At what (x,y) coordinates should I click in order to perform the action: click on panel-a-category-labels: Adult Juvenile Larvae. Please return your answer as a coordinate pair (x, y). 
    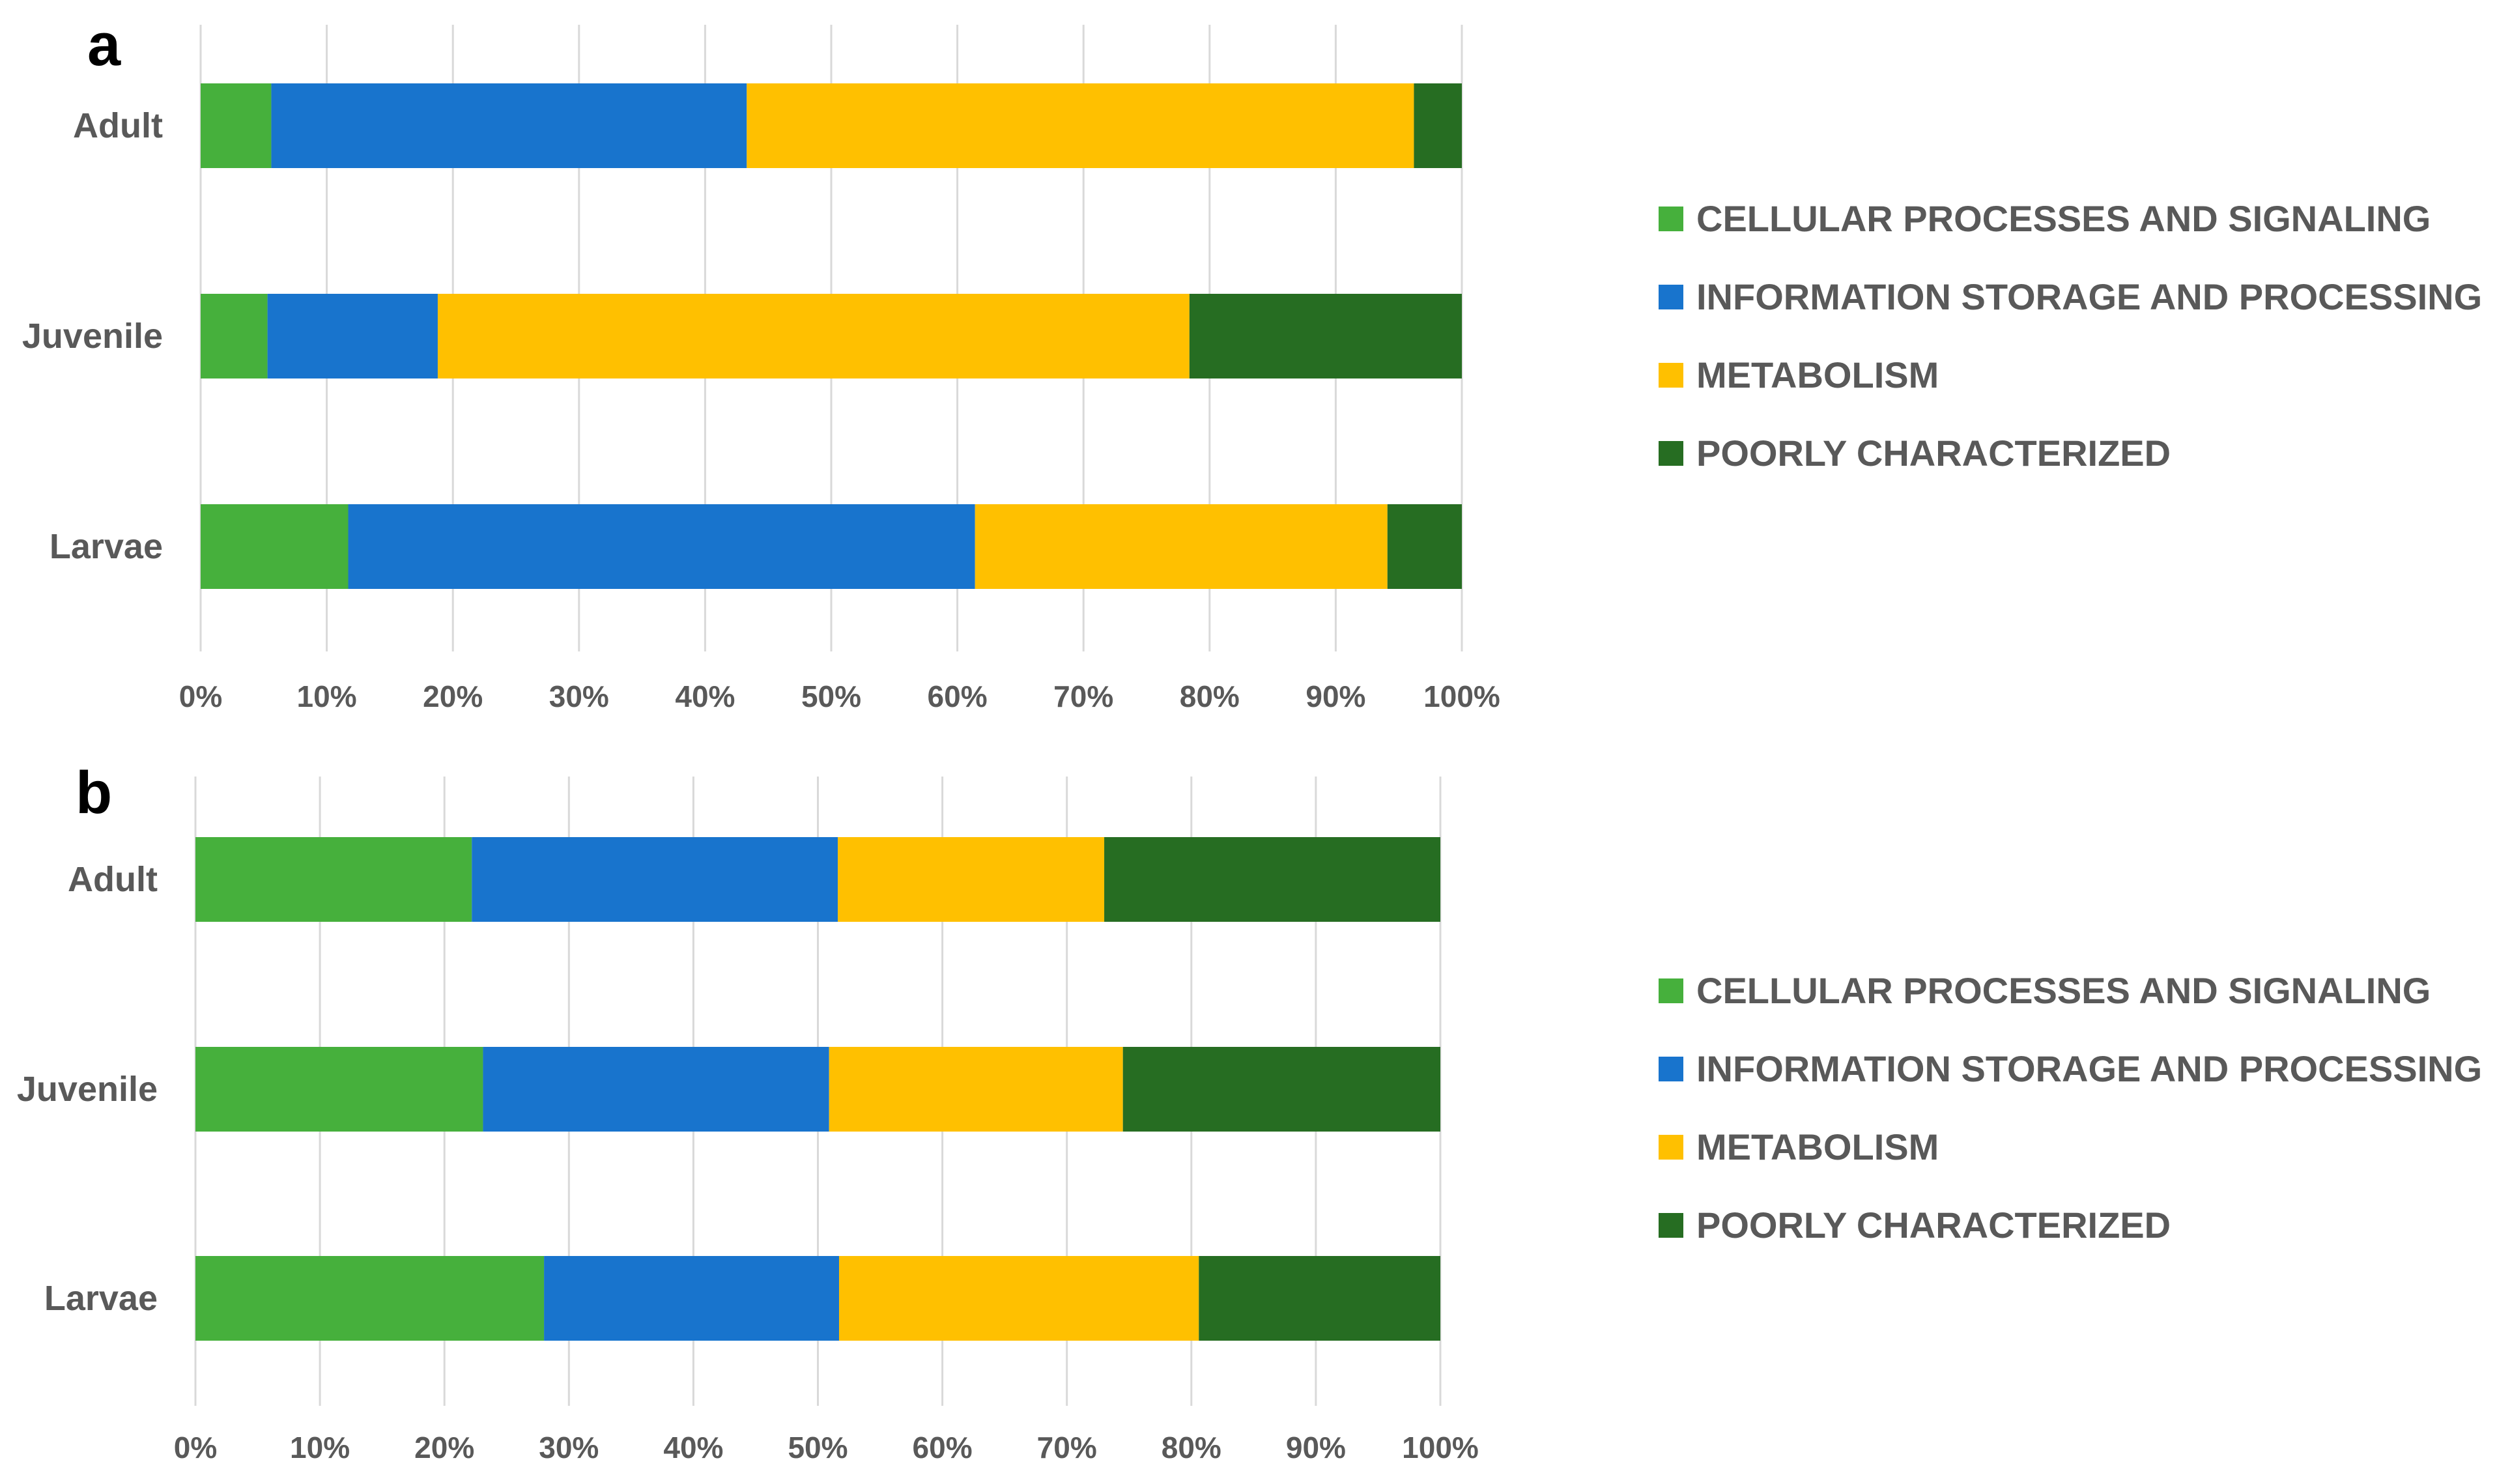
    Looking at the image, I should click on (92, 336).